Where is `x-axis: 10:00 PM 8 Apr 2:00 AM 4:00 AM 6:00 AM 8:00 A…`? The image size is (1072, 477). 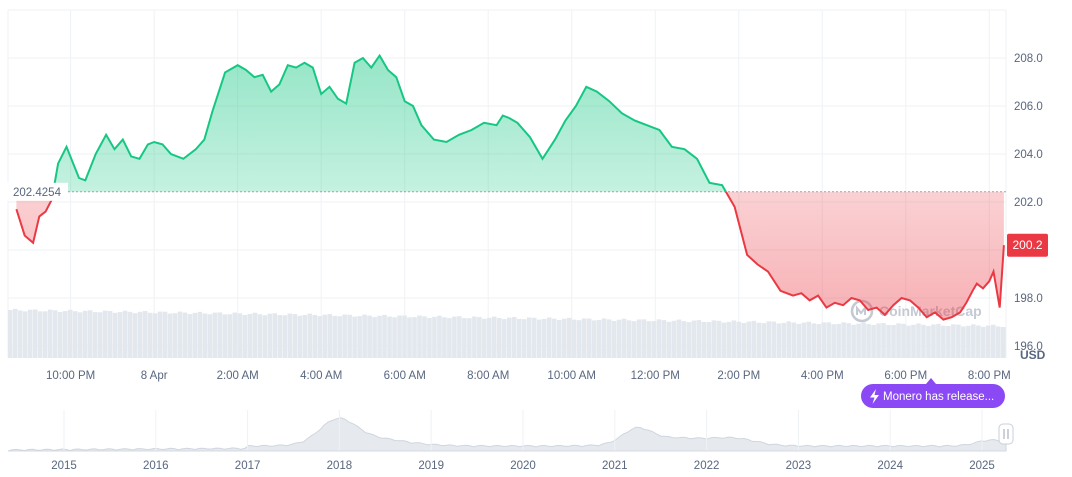
x-axis: 10:00 PM 8 Apr 2:00 AM 4:00 AM 6:00 AM 8:00 A… is located at coordinates (528, 376).